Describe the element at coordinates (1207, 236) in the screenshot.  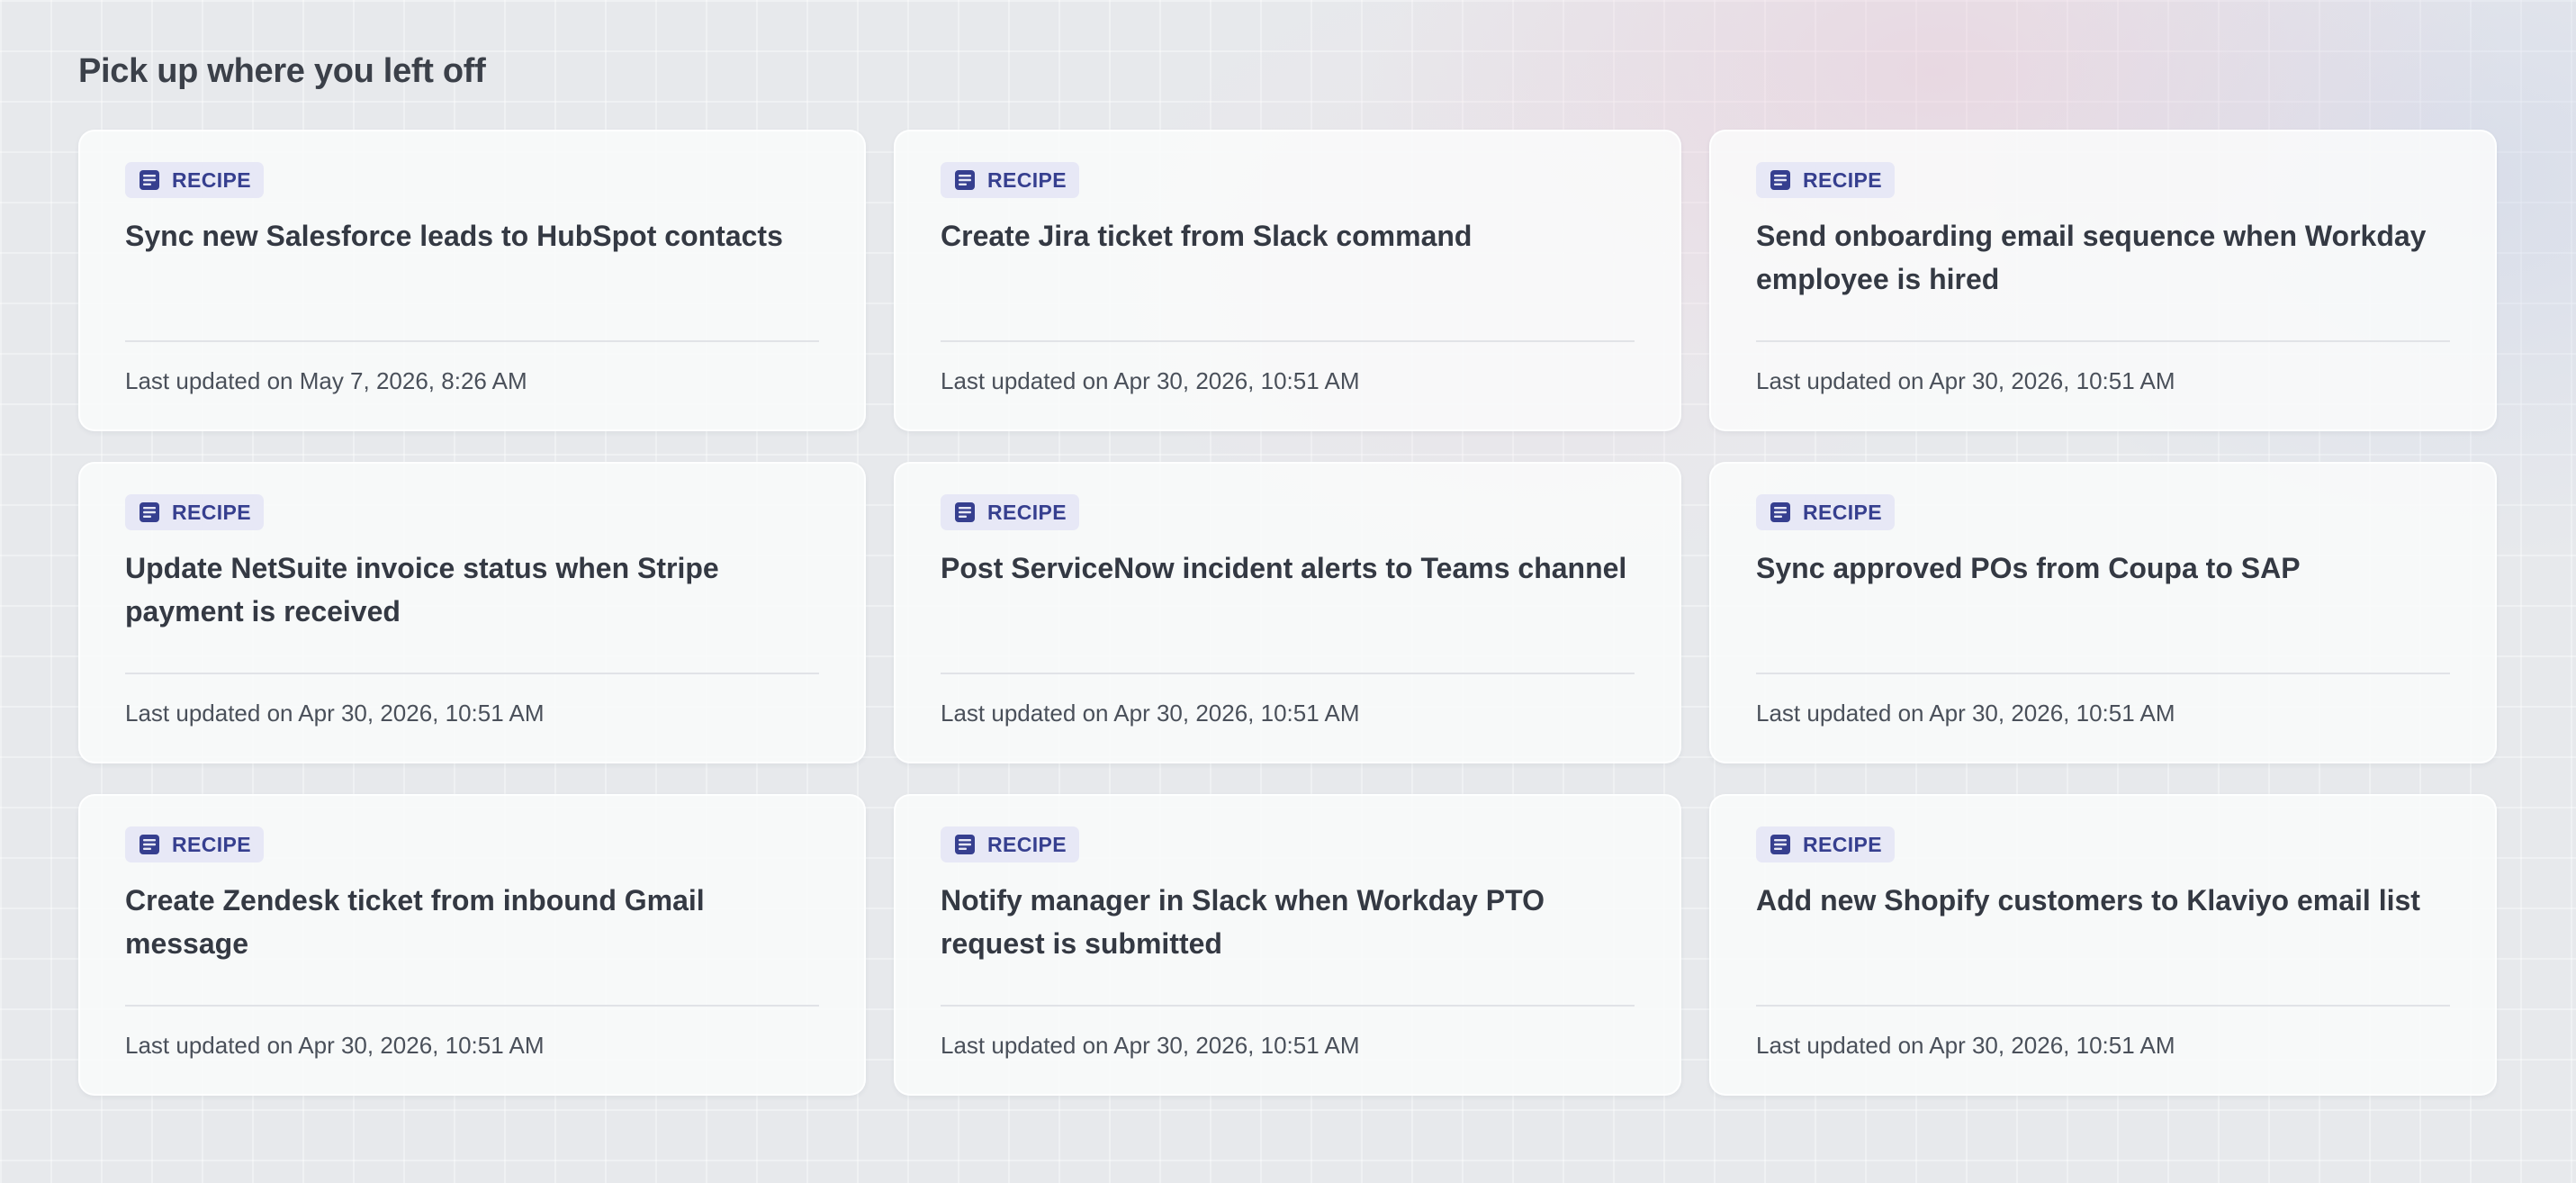
I see `recipe-title: Create Jira ticket from Slack command` at that location.